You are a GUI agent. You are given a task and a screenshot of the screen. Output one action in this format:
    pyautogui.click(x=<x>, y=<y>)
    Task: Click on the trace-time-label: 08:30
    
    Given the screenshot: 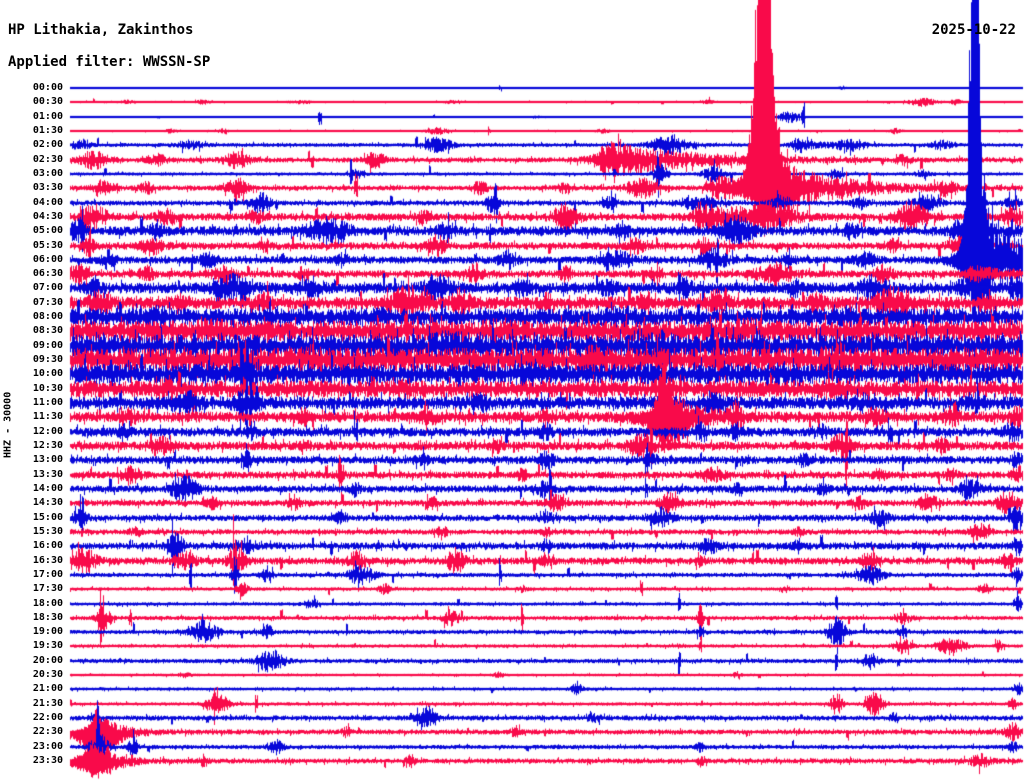 What is the action you would take?
    pyautogui.click(x=47, y=330)
    